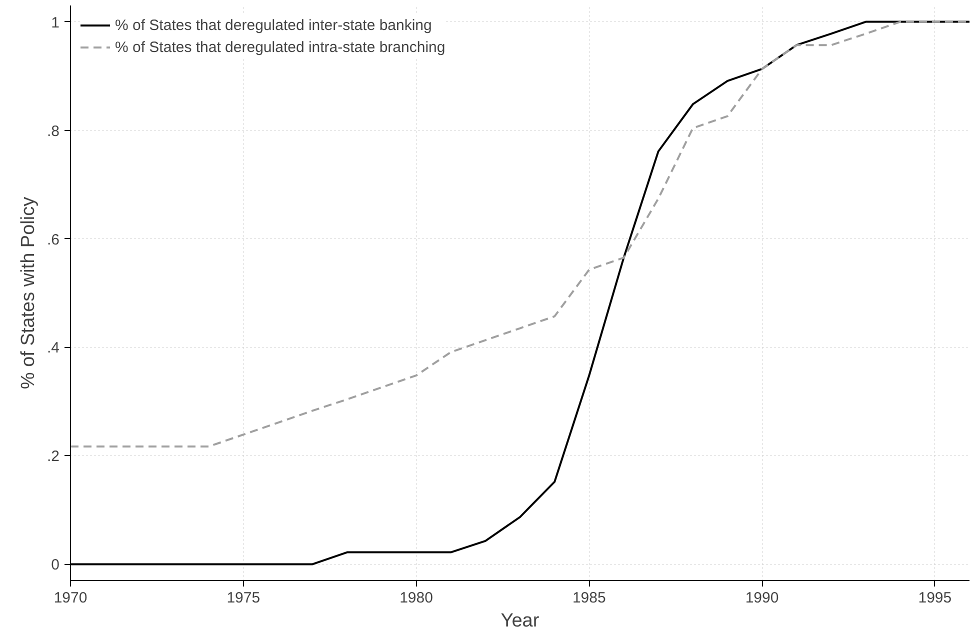 This screenshot has height=634, width=979. I want to click on y-tick-label: 0, so click(55, 565).